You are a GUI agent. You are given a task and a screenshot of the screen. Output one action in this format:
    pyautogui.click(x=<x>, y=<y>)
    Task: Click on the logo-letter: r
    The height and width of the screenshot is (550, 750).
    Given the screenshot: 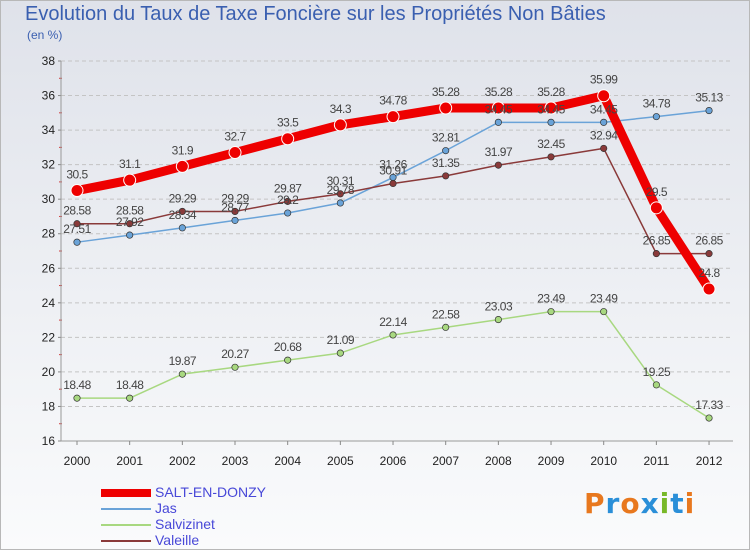 What is the action you would take?
    pyautogui.click(x=613, y=503)
    